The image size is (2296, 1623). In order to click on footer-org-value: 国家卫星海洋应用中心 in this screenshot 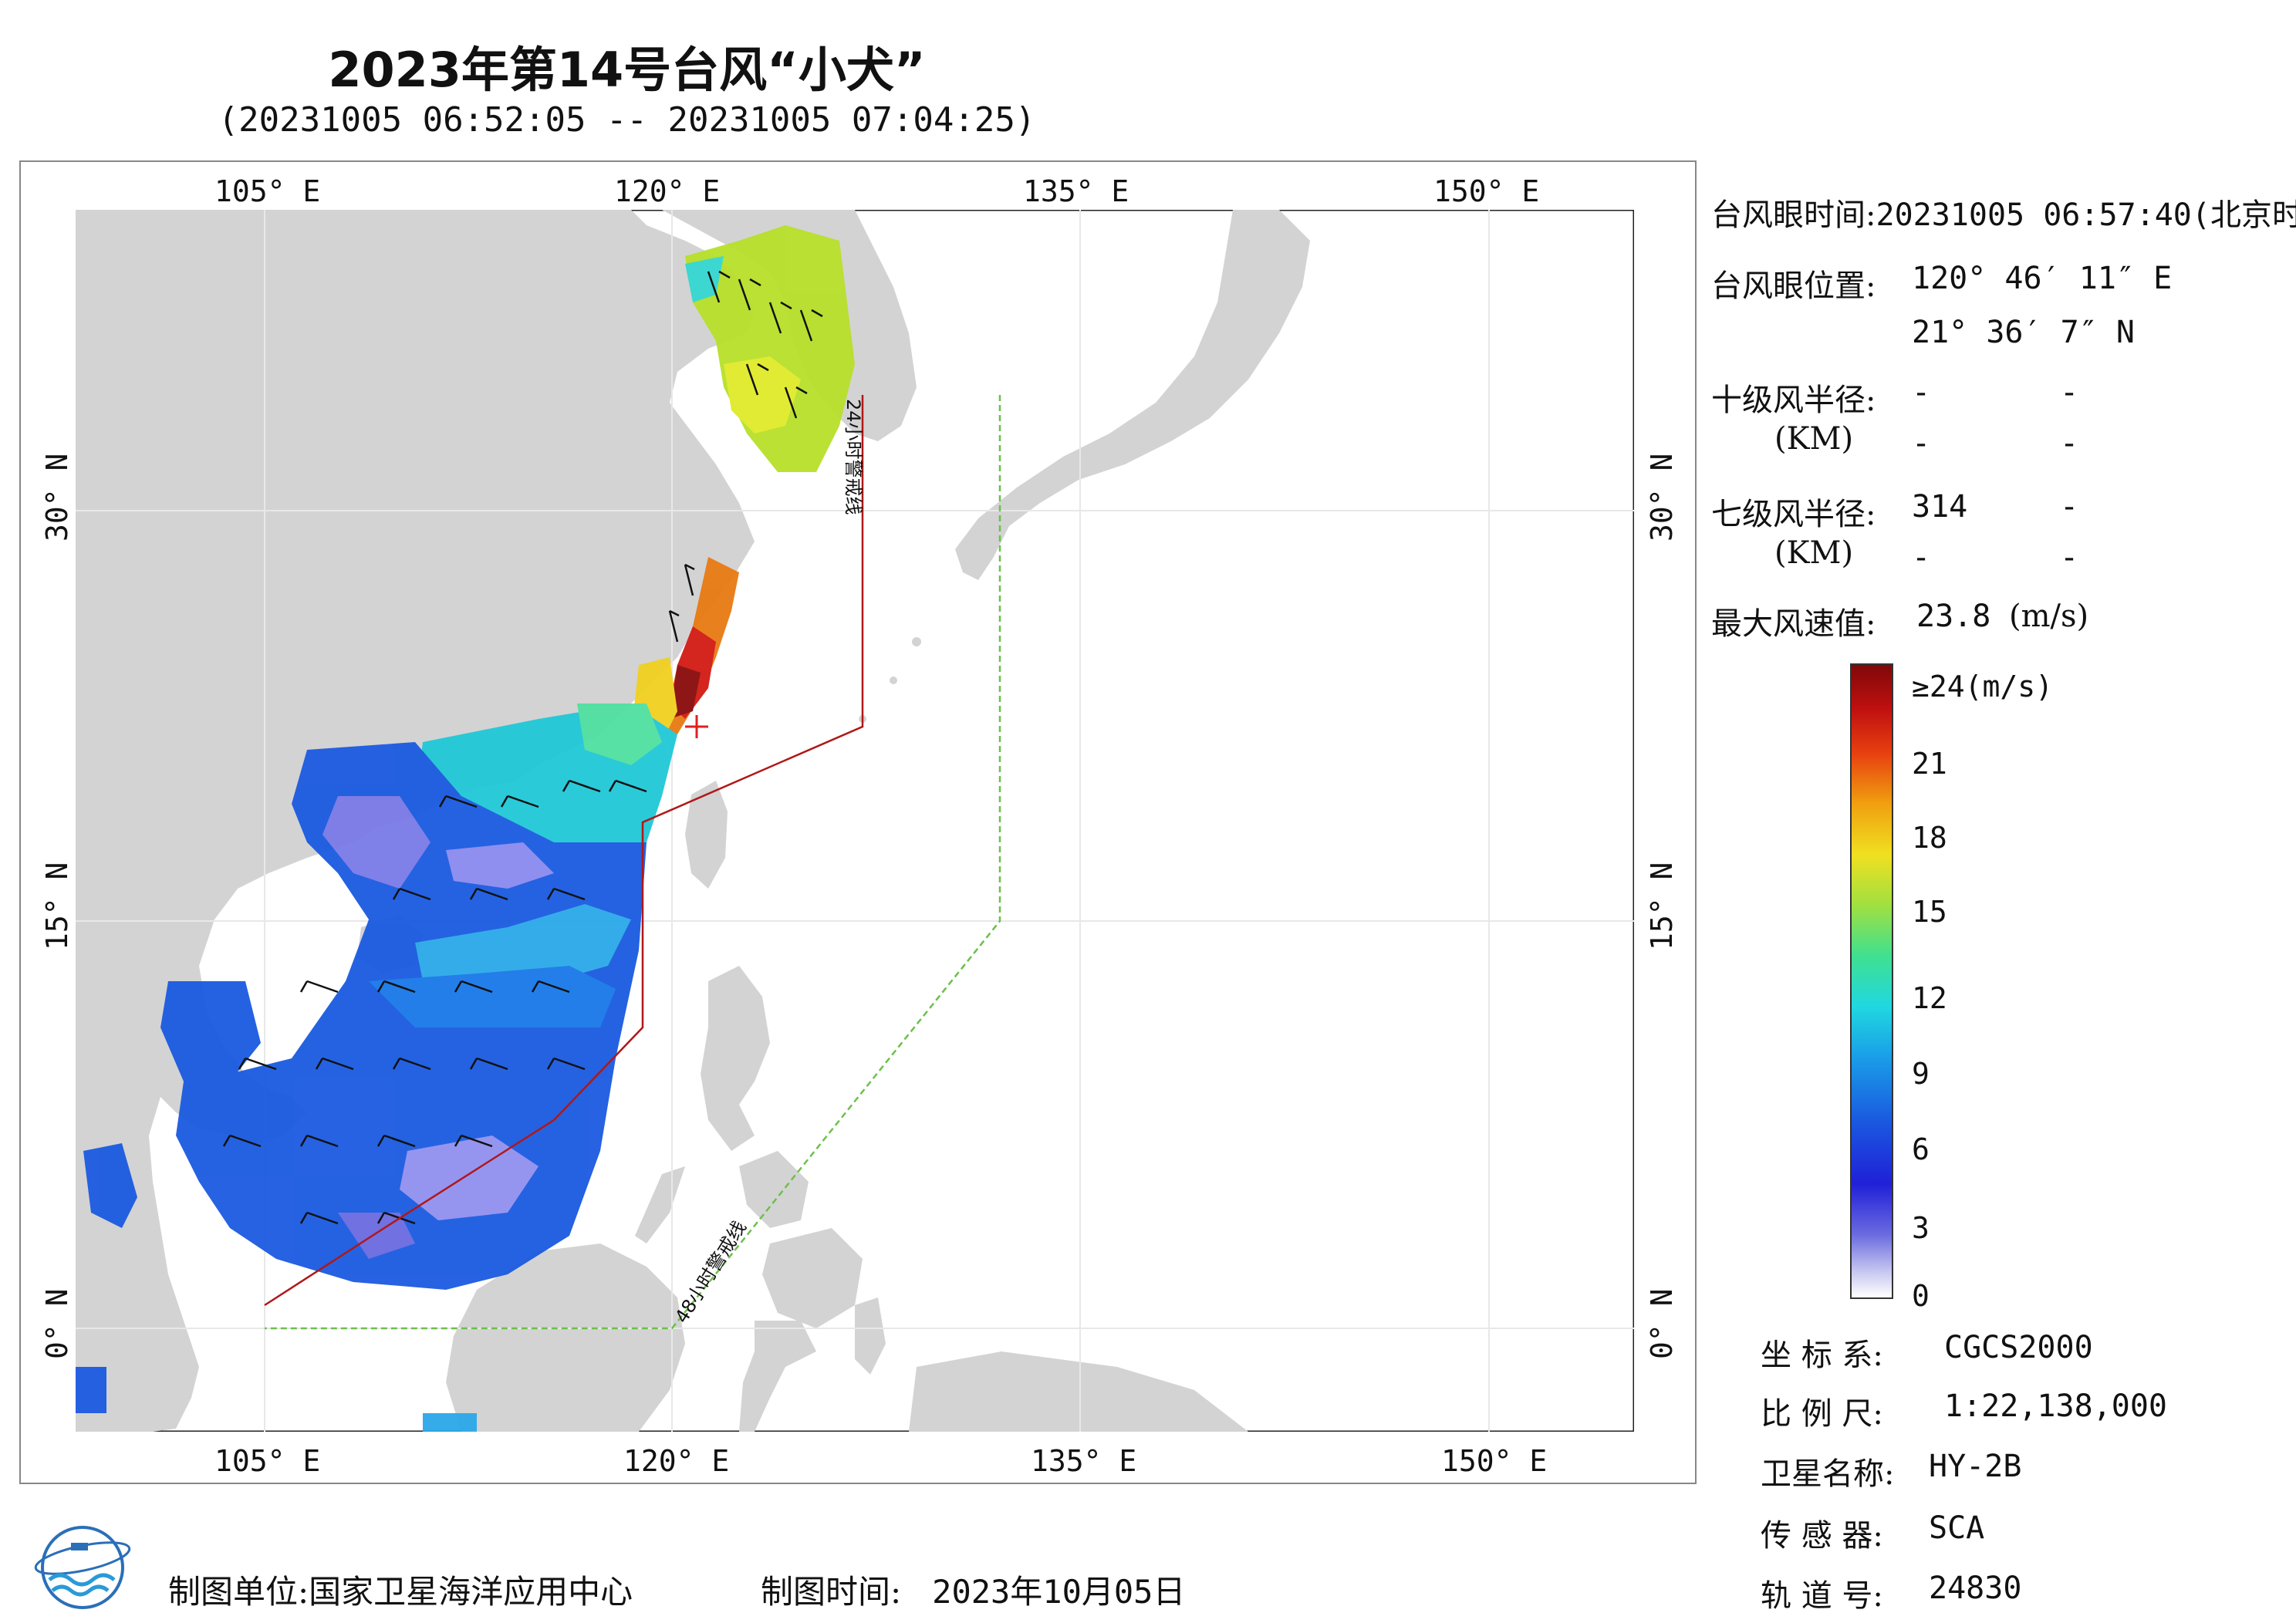, I will do `click(471, 1592)`.